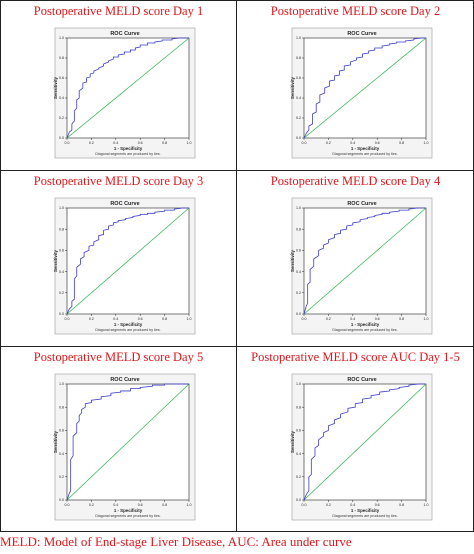 The image size is (474, 554). What do you see at coordinates (118, 11) in the screenshot?
I see `panel-title: Postoperative MELD score Day 1` at bounding box center [118, 11].